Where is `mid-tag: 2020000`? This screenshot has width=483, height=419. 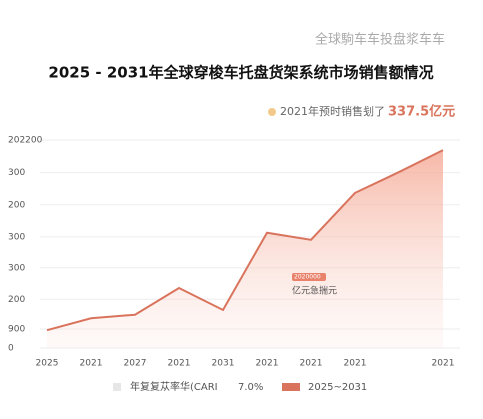 mid-tag: 2020000 is located at coordinates (307, 277).